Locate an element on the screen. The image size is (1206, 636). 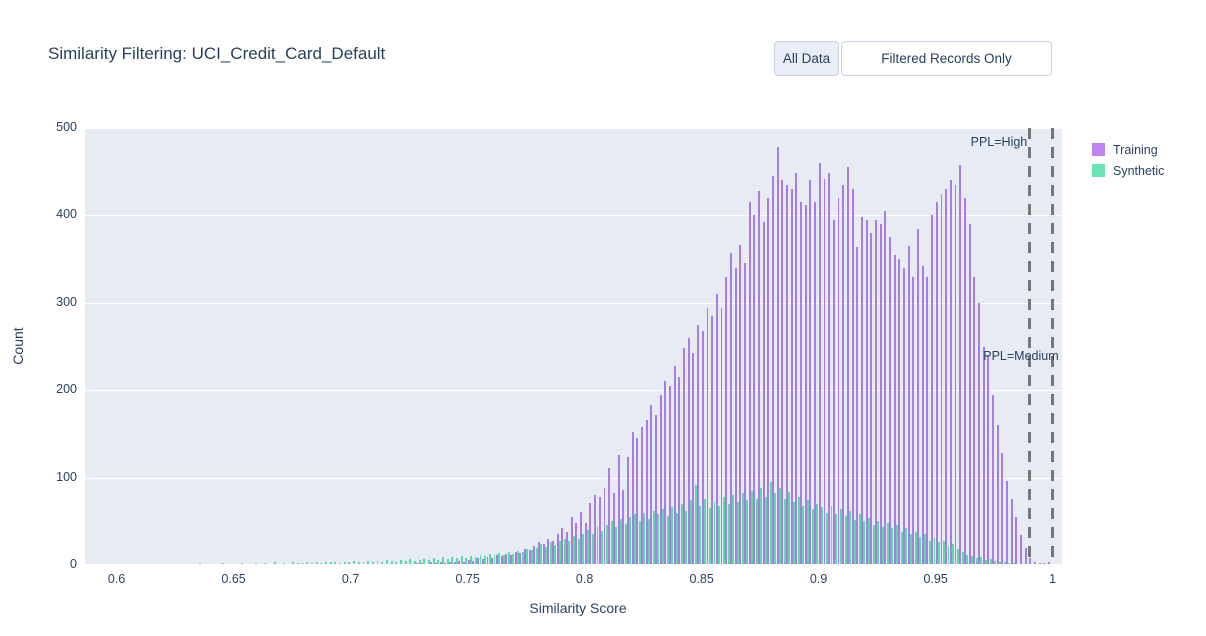
y-tick-label: 400 is located at coordinates (66, 214).